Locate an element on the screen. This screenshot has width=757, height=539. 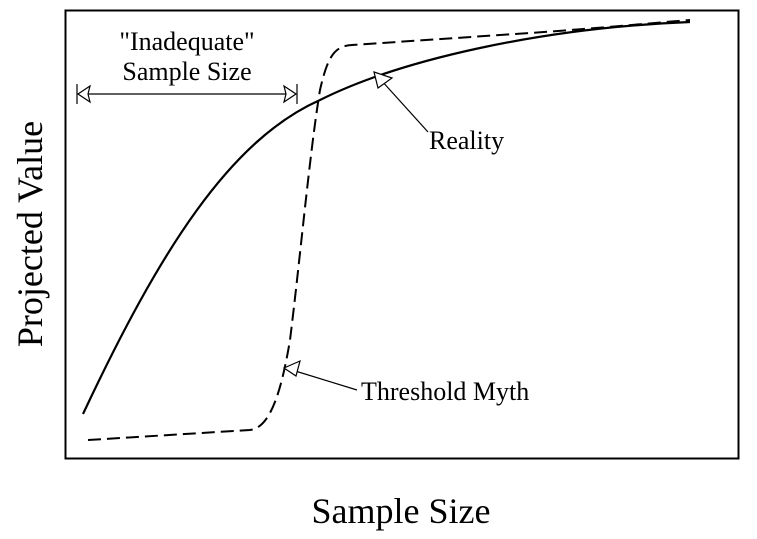
x-axis-title: Sample Size is located at coordinates (401, 511).